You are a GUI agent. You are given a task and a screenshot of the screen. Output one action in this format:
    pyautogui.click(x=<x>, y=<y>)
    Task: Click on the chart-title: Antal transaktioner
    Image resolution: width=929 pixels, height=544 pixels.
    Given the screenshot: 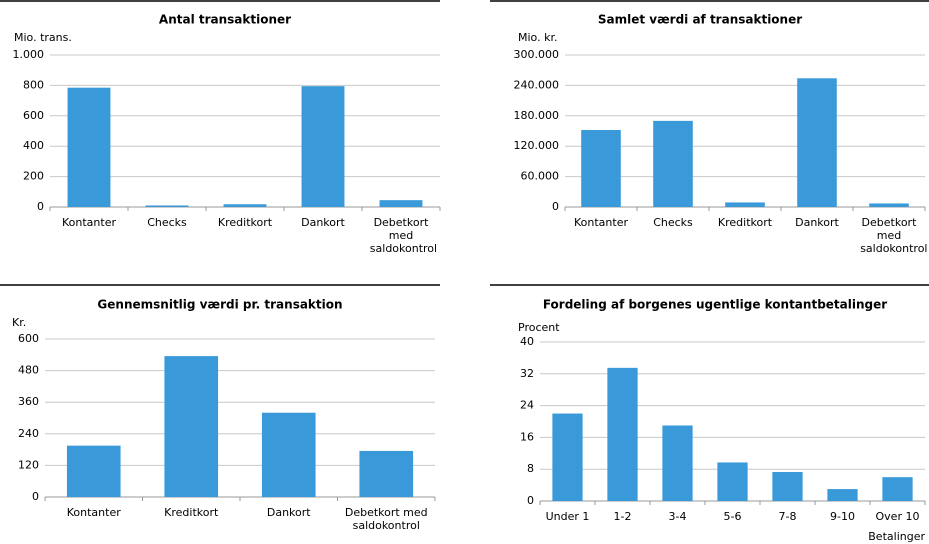 What is the action you would take?
    pyautogui.click(x=225, y=20)
    